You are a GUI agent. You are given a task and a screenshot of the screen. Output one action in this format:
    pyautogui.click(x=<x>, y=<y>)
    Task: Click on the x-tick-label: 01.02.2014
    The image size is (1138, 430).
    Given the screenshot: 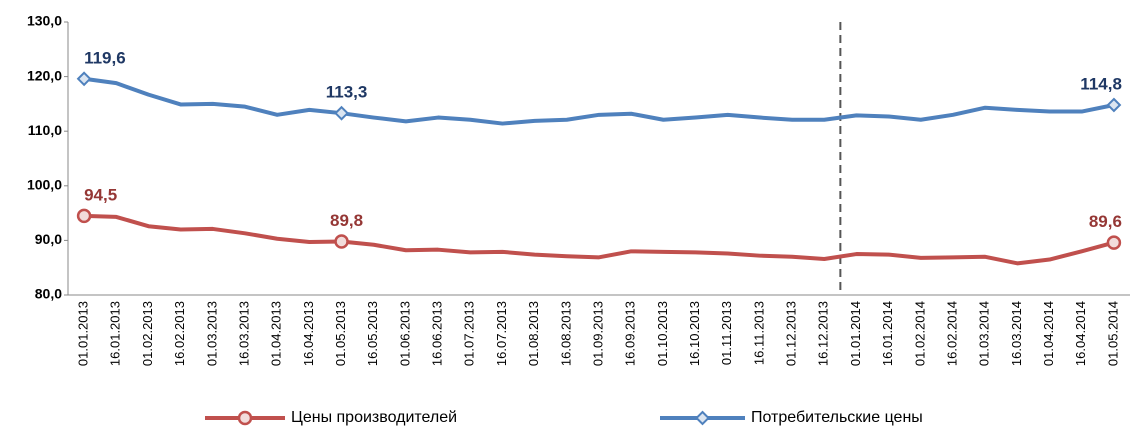 What is the action you would take?
    pyautogui.click(x=919, y=333)
    